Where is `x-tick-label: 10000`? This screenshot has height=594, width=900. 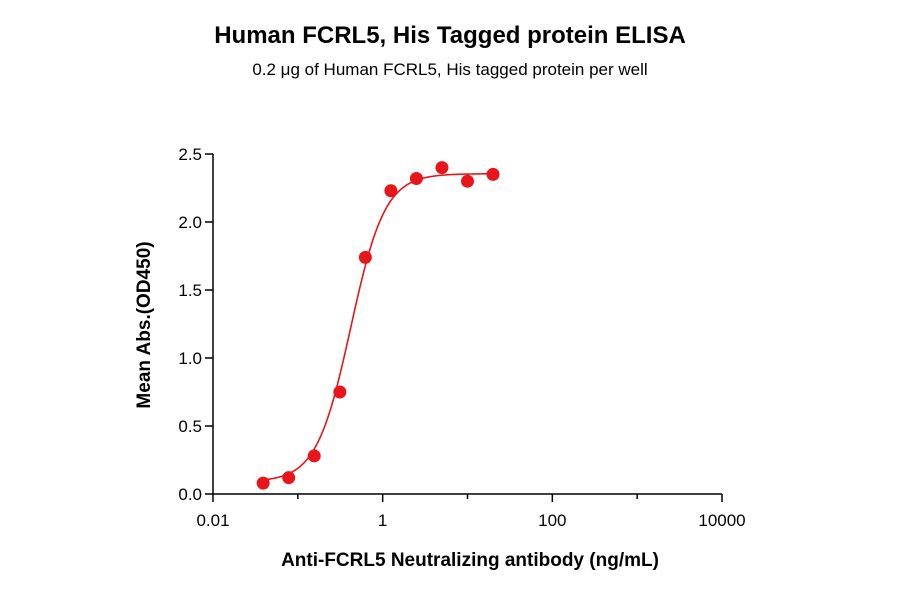 x-tick-label: 10000 is located at coordinates (721, 520).